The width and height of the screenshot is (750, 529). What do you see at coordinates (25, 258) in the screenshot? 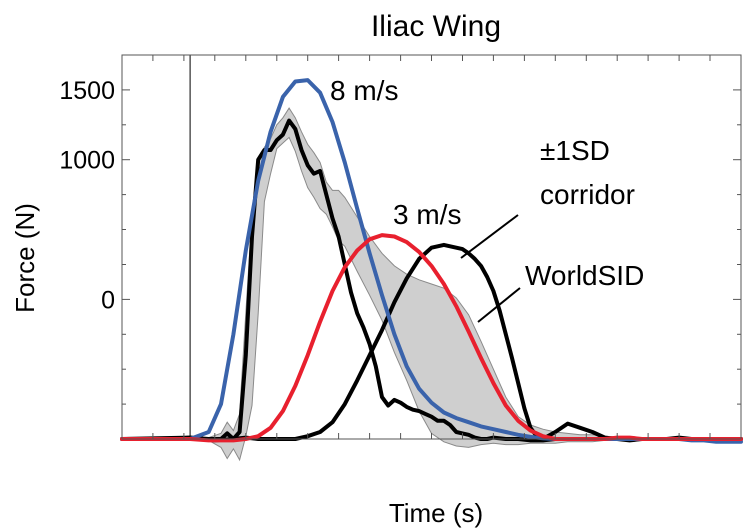
I see `y-axis-label: Force (N)` at bounding box center [25, 258].